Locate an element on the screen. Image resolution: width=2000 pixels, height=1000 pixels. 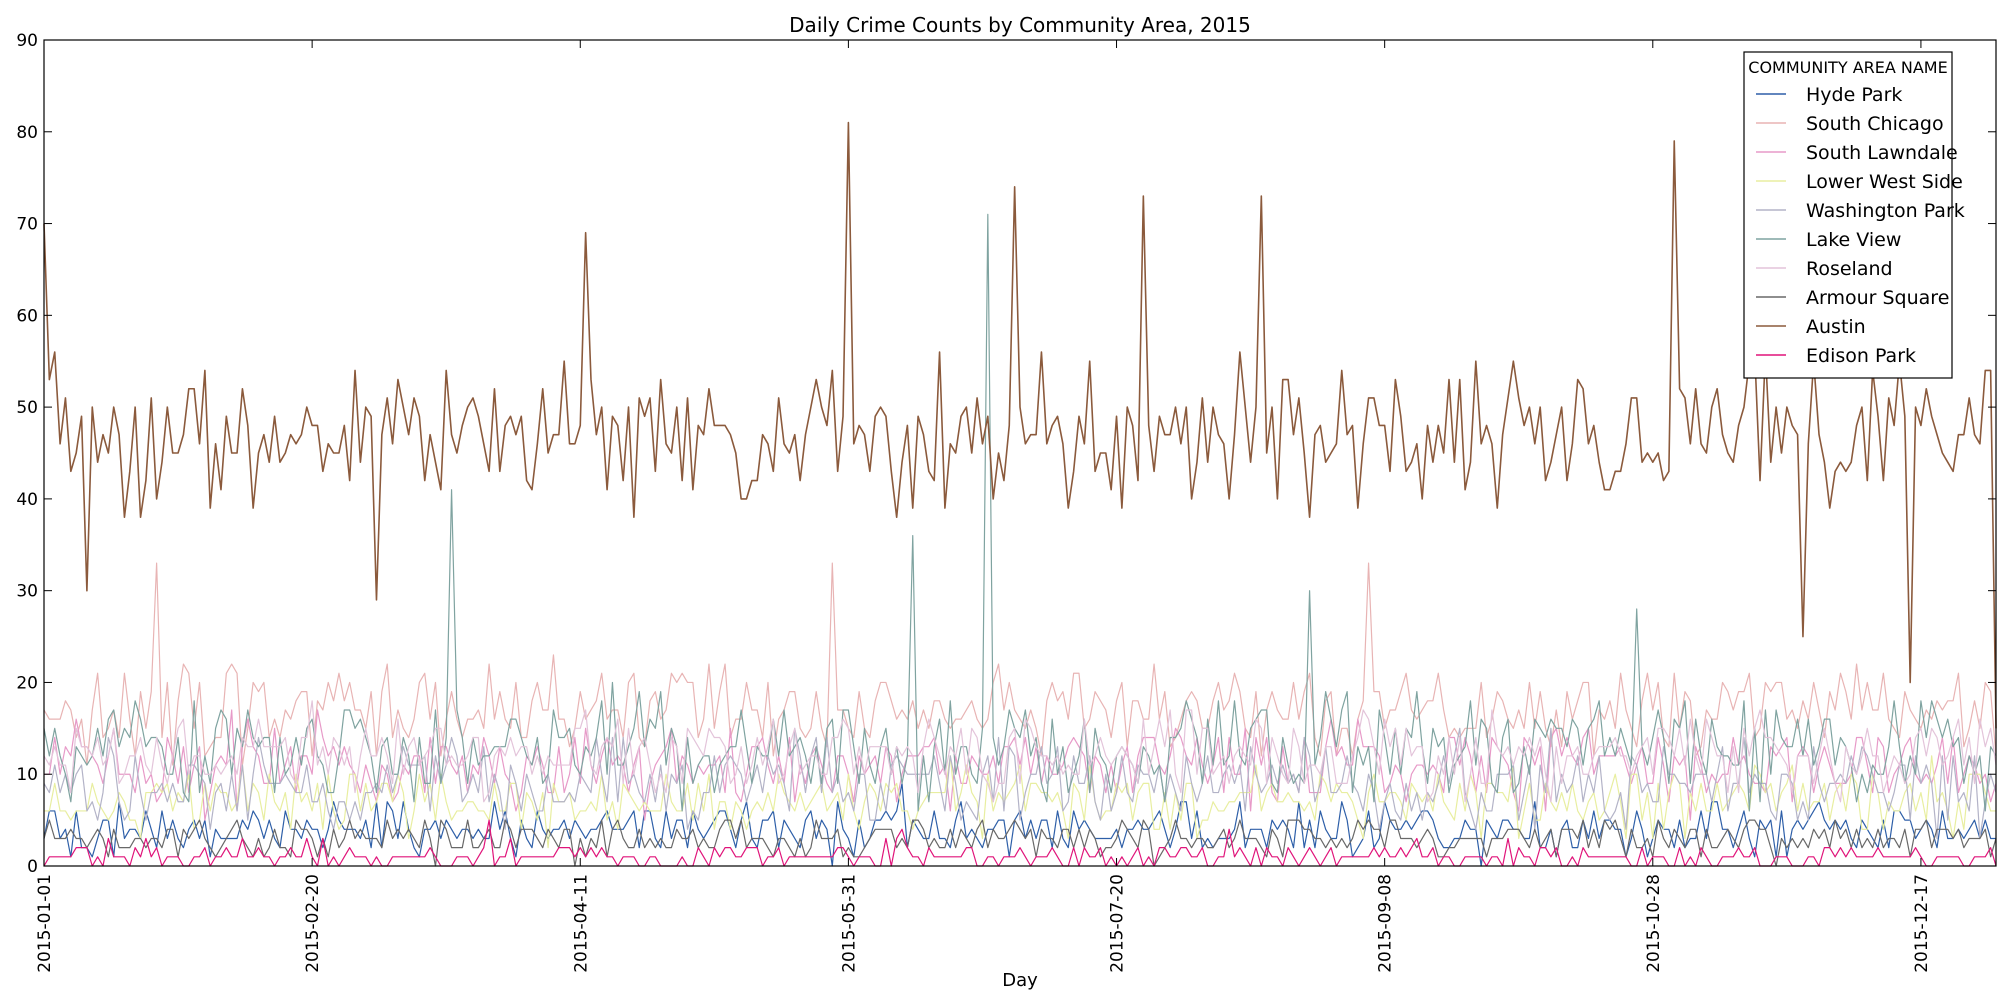
series-line-lower-west-side is located at coordinates (1020, 802).